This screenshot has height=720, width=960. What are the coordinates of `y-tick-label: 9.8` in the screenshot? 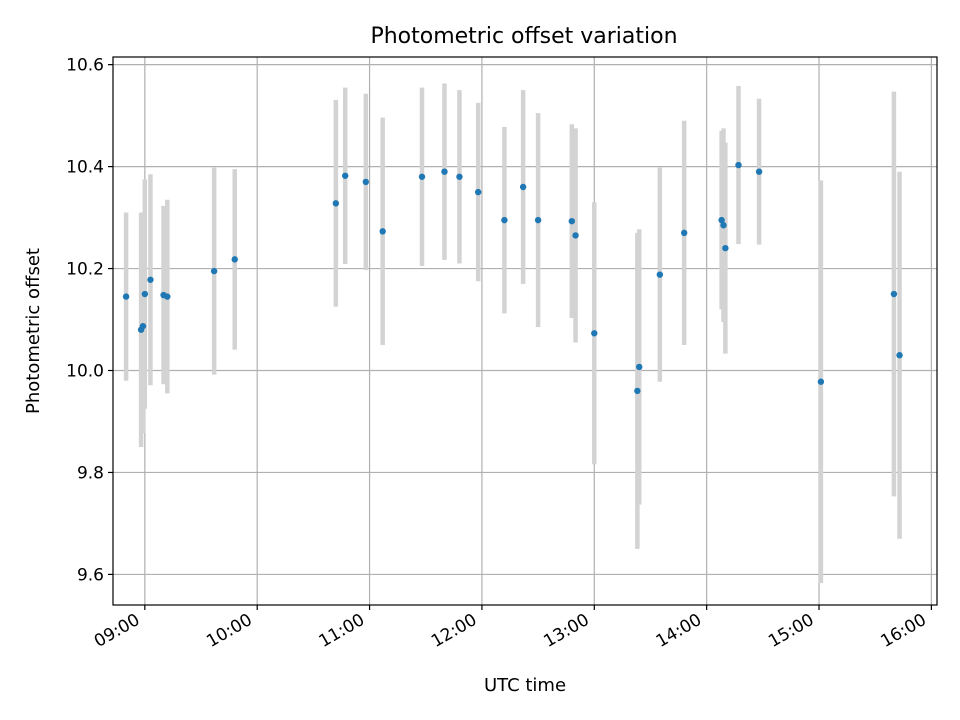 It's located at (90, 473).